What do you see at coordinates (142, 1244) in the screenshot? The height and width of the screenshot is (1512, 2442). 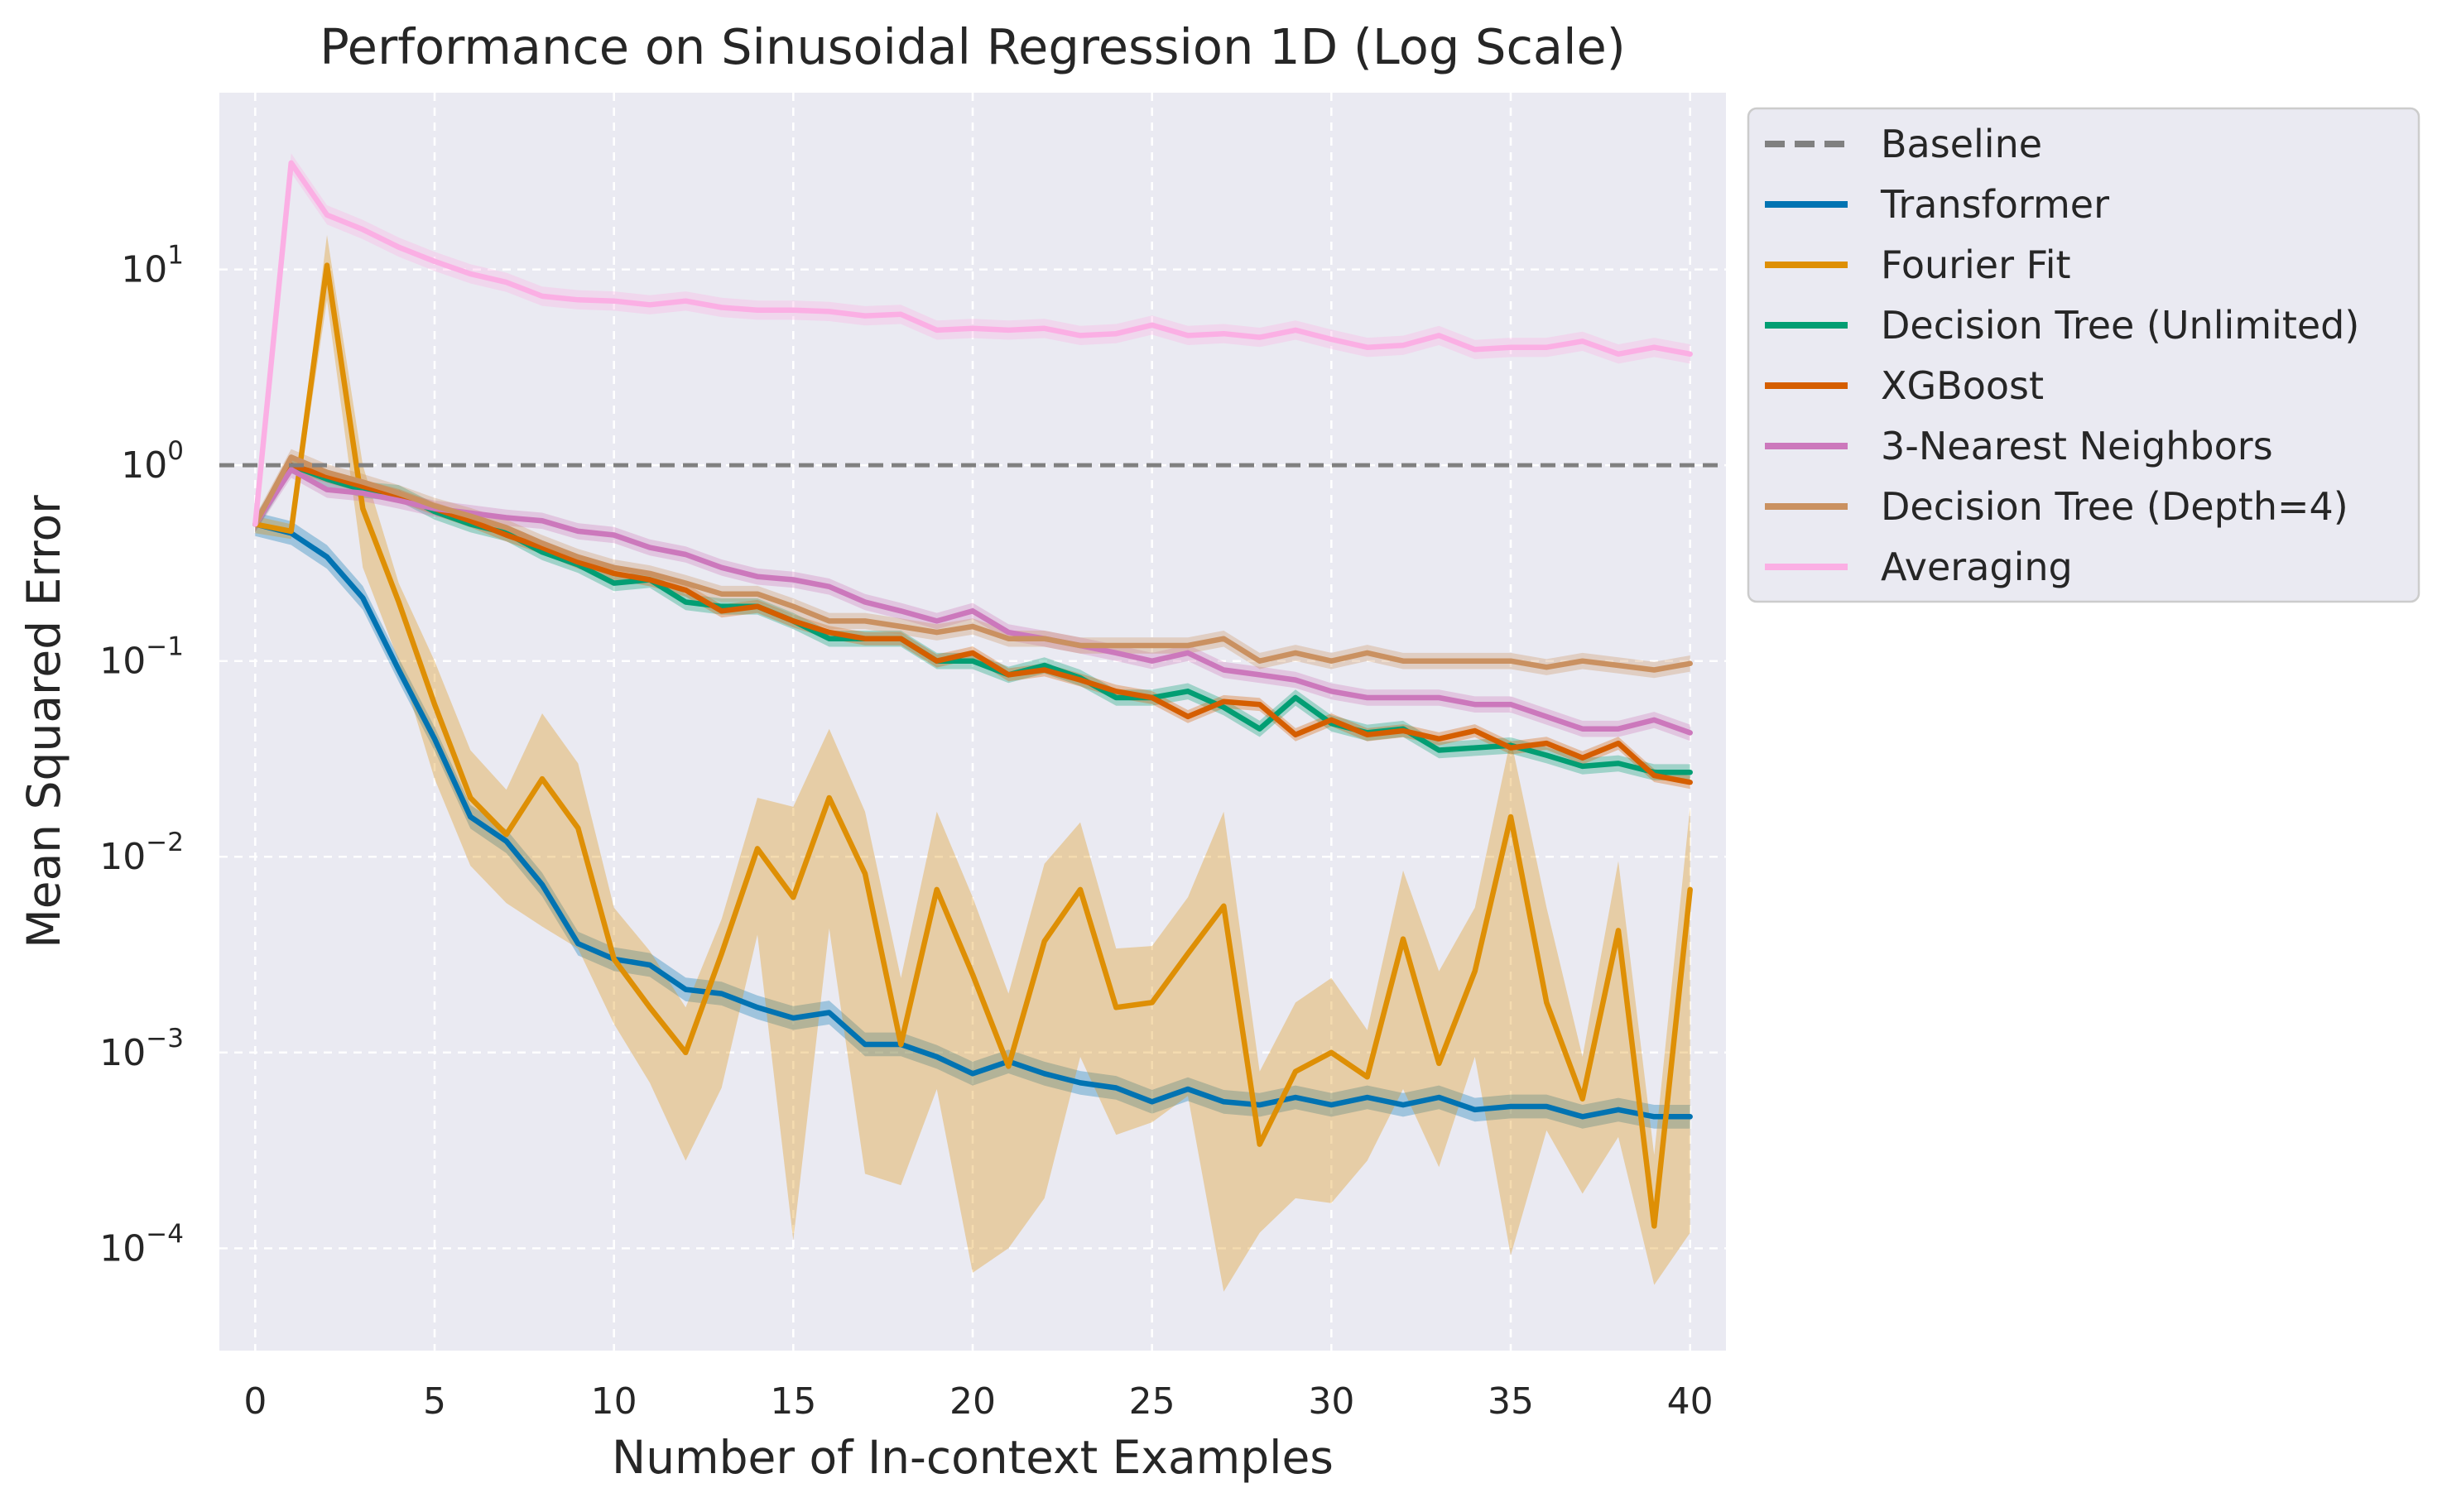 I see `y-tick-label: 10⁻⁴` at bounding box center [142, 1244].